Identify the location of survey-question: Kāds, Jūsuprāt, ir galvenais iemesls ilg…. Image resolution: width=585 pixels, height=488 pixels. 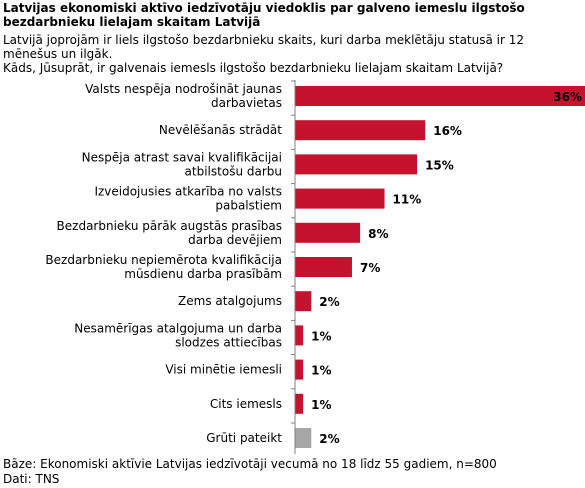
(253, 68).